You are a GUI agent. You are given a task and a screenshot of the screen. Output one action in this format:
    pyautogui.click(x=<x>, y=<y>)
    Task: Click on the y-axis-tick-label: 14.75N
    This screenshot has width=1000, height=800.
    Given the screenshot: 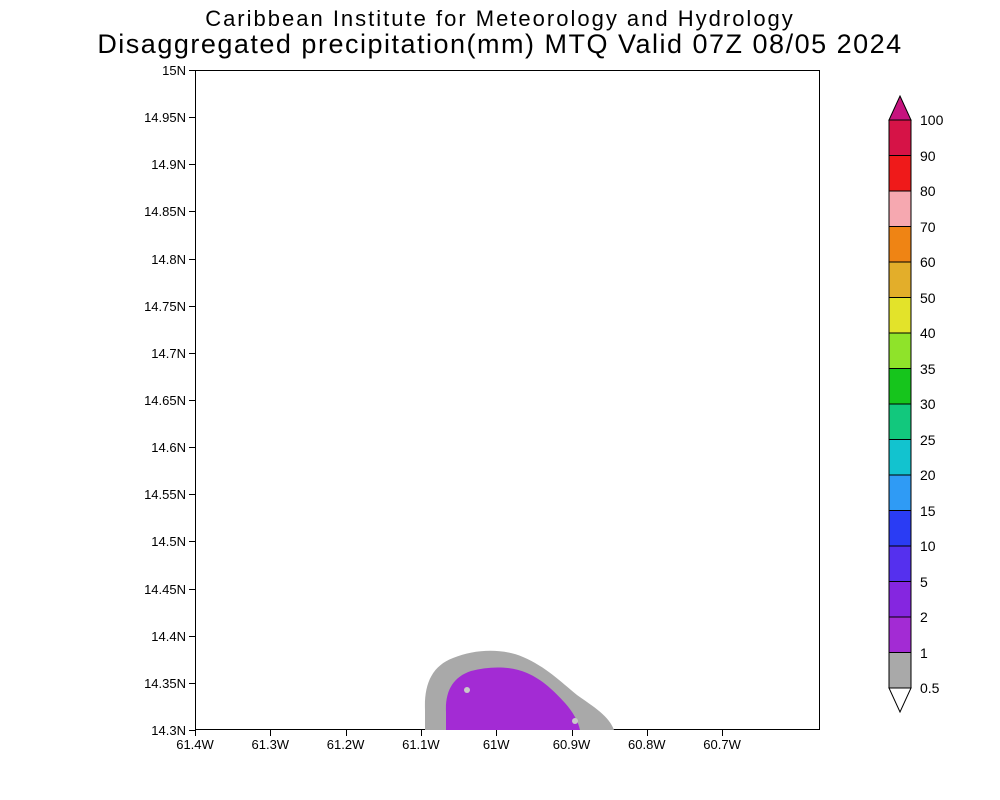 What is the action you would take?
    pyautogui.click(x=165, y=306)
    